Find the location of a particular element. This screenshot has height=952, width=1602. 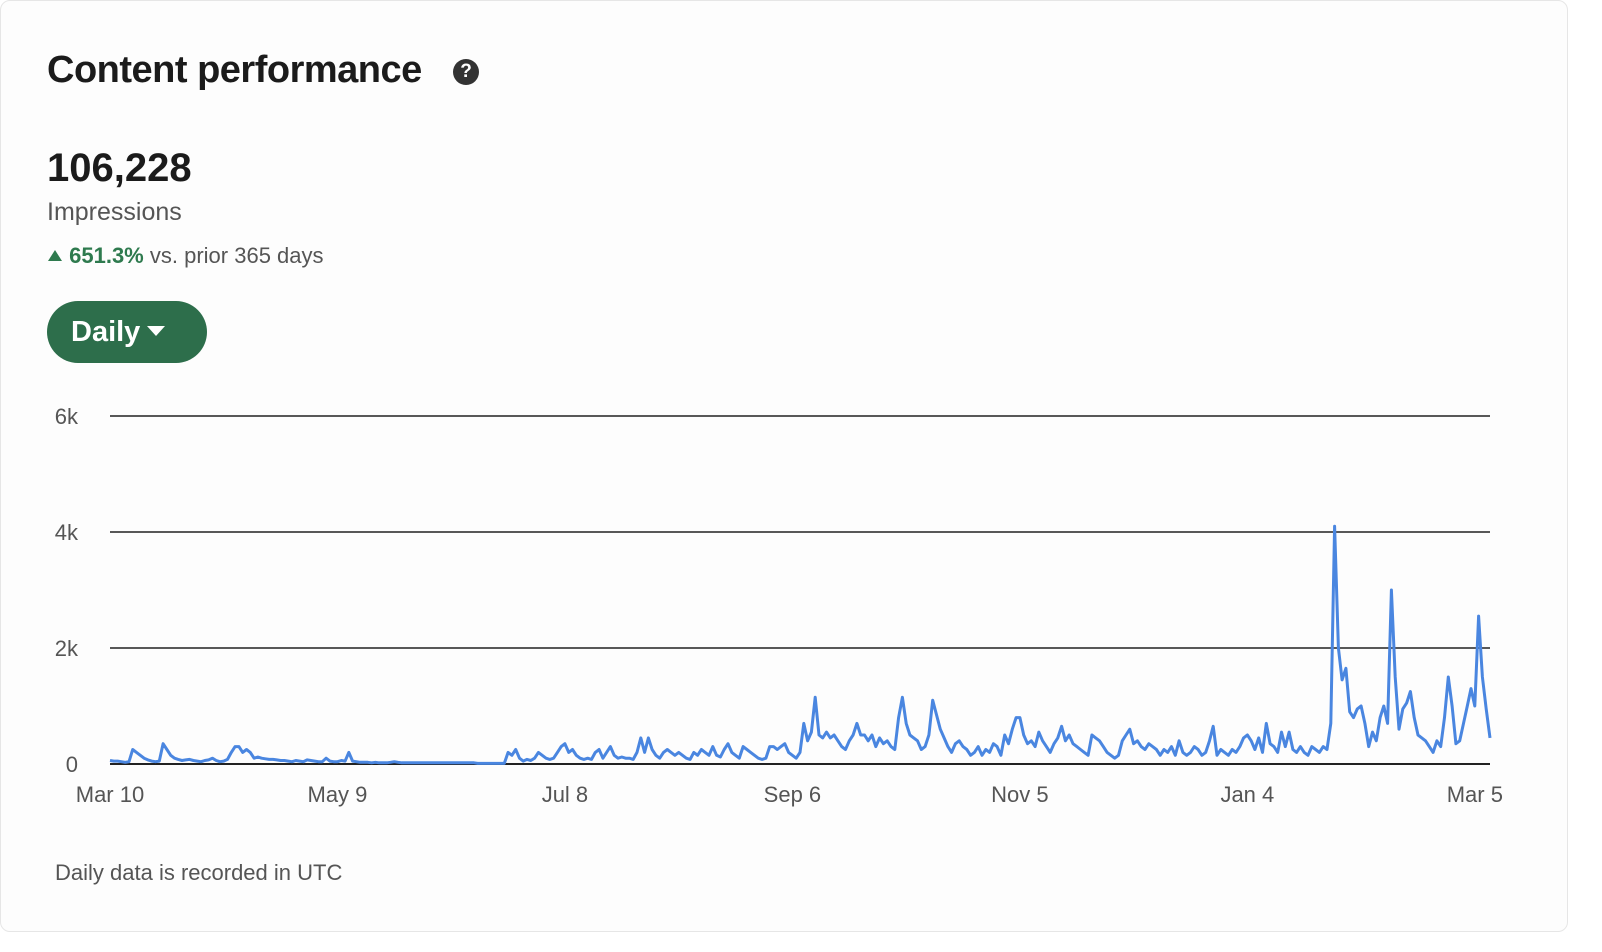

x-tick-label: Jul 8 is located at coordinates (565, 794).